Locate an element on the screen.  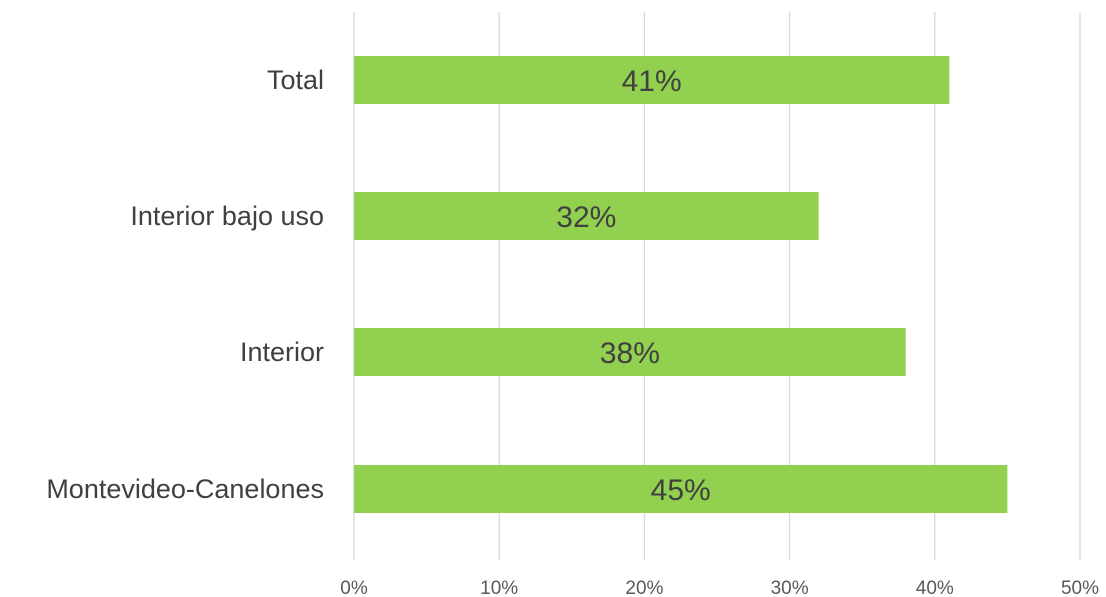
bar-interior is located at coordinates (630, 352).